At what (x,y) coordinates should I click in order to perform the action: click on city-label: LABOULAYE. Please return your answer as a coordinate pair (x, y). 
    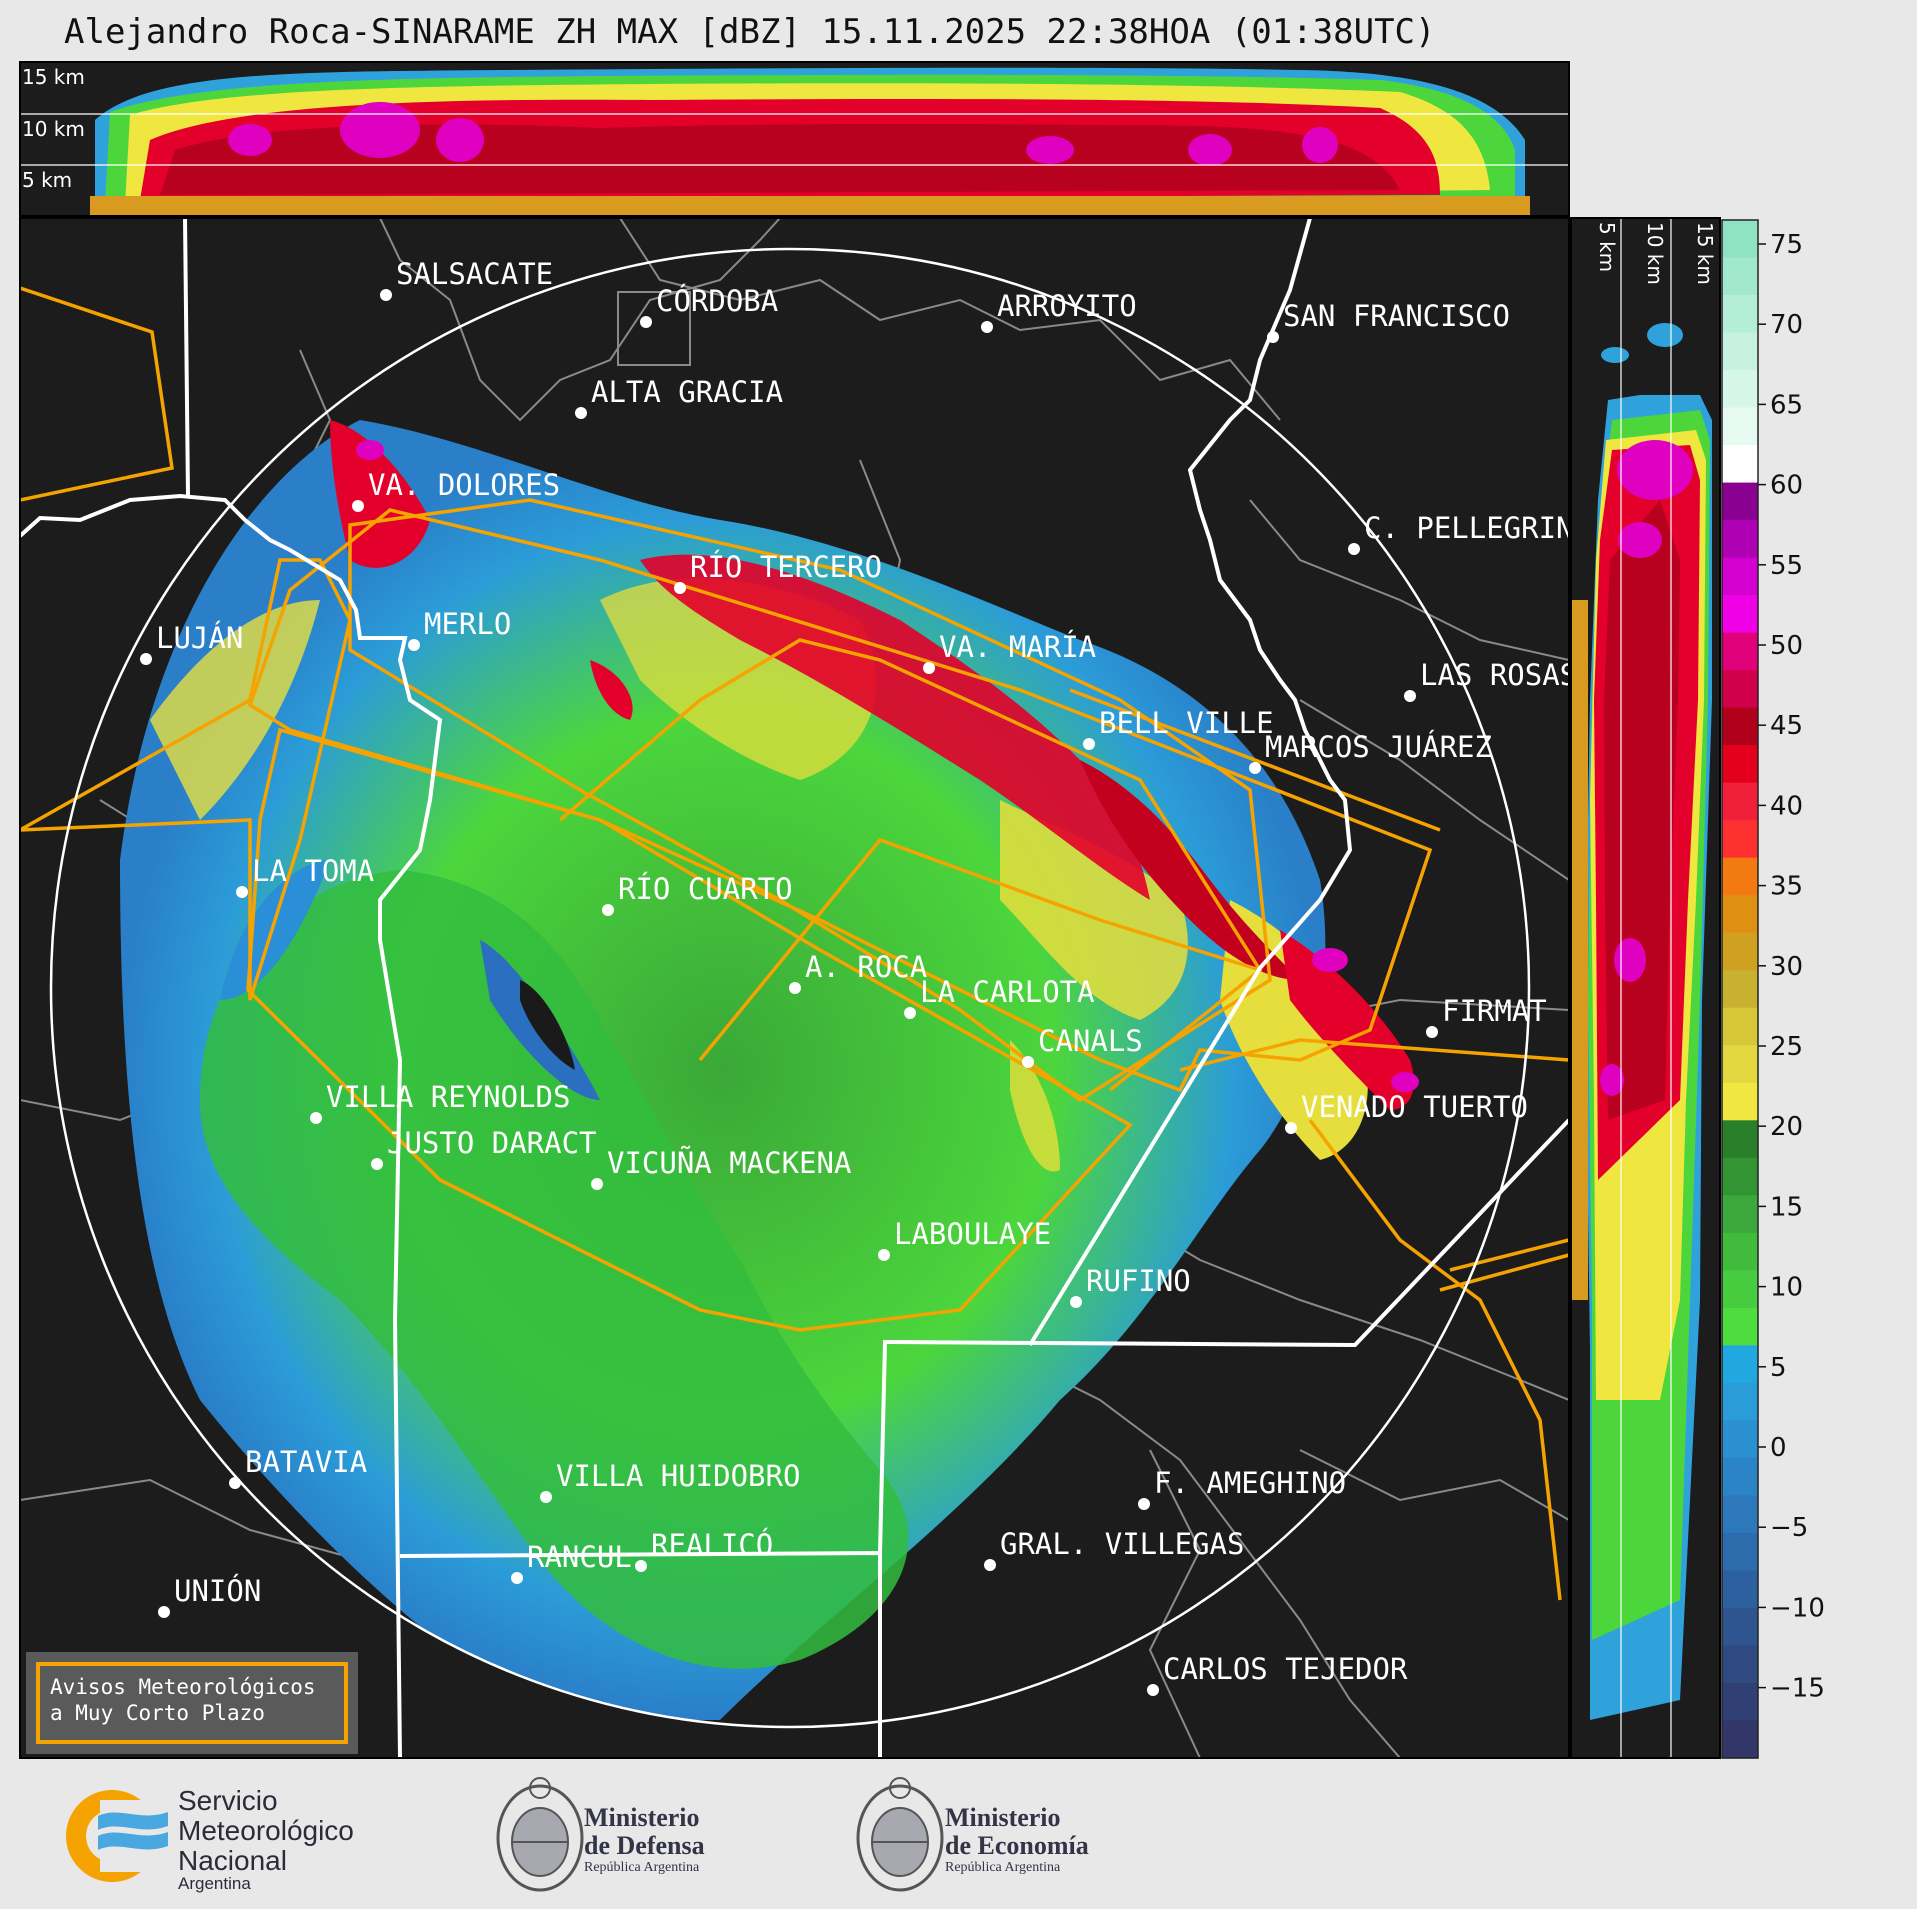
    Looking at the image, I should click on (972, 1234).